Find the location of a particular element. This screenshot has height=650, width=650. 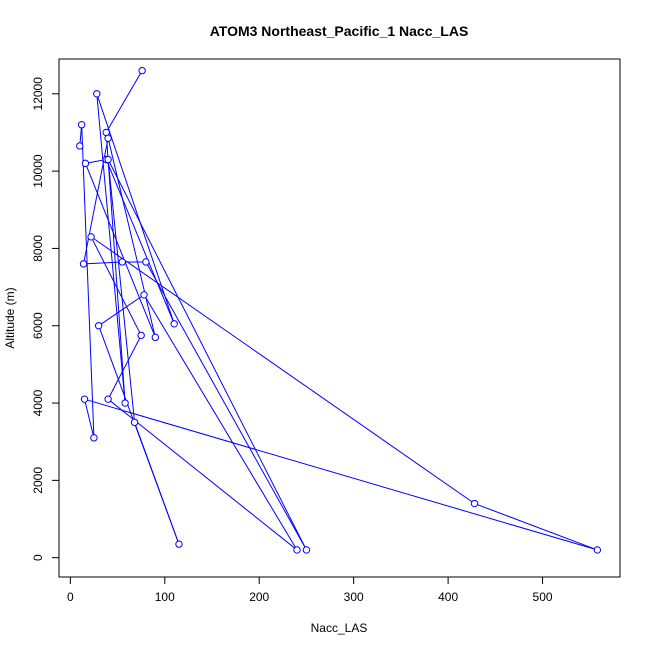

y-axis: 0 2000 4000 6000 8000 10000 12000 is located at coordinates (45, 319).